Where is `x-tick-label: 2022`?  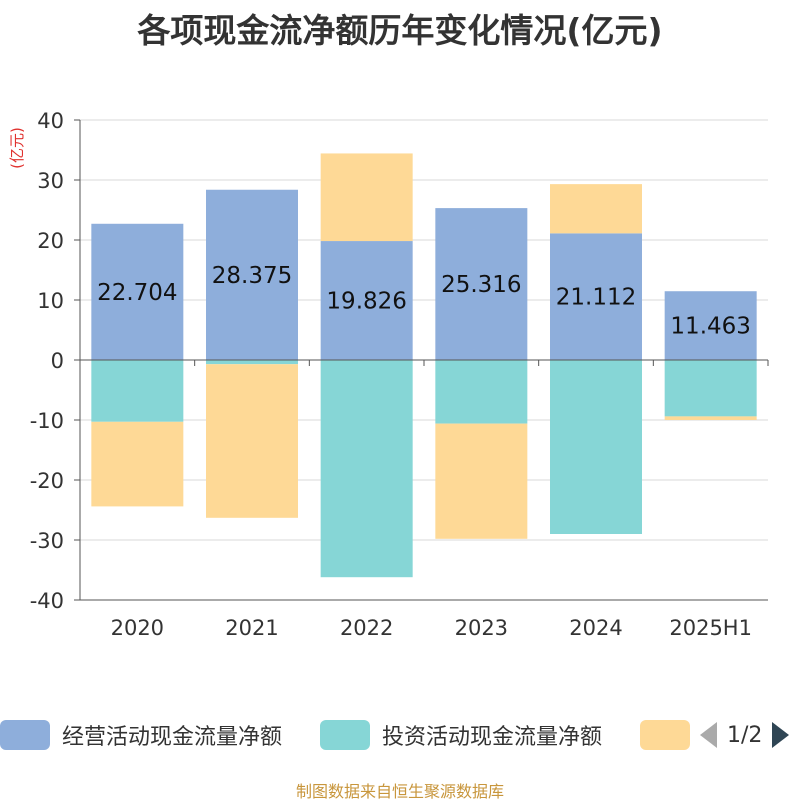 x-tick-label: 2022 is located at coordinates (366, 628).